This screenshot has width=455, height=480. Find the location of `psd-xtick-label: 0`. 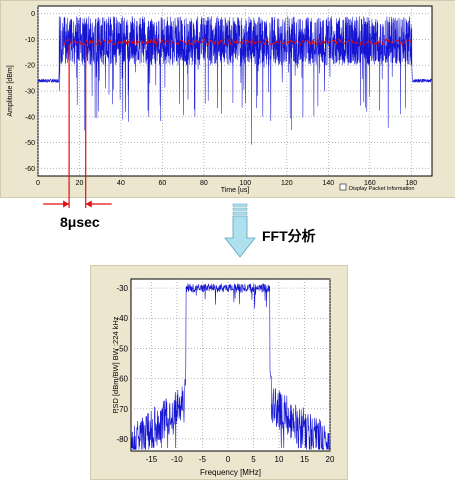

psd-xtick-label: 0 is located at coordinates (228, 459).